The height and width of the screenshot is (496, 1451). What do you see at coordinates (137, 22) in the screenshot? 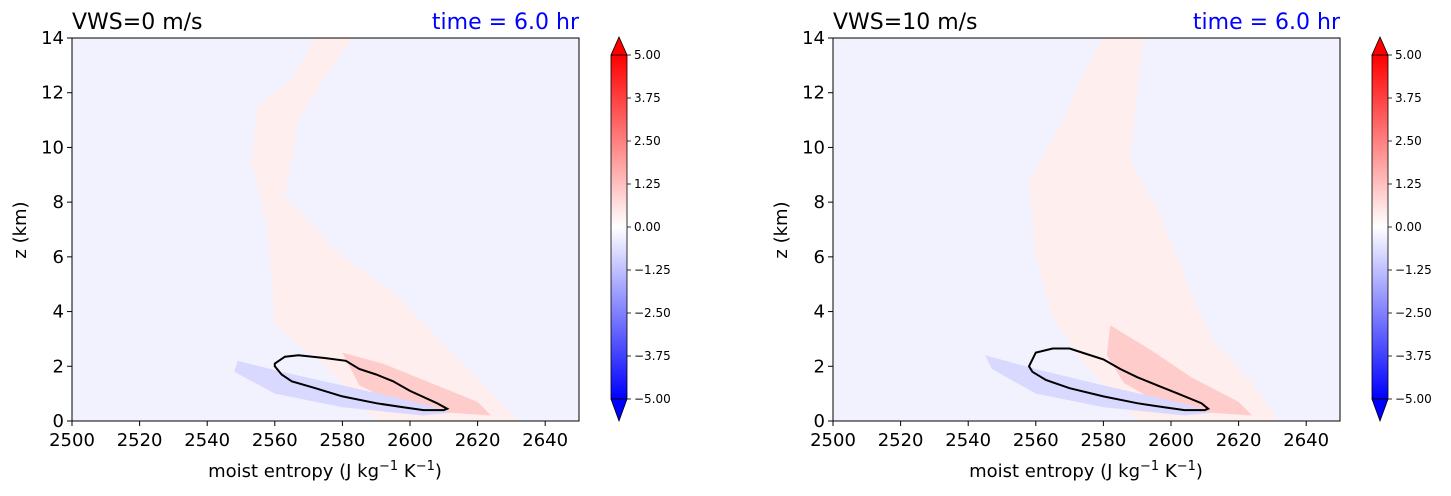
I see `panel-title-left: VWS=0 m/s` at bounding box center [137, 22].